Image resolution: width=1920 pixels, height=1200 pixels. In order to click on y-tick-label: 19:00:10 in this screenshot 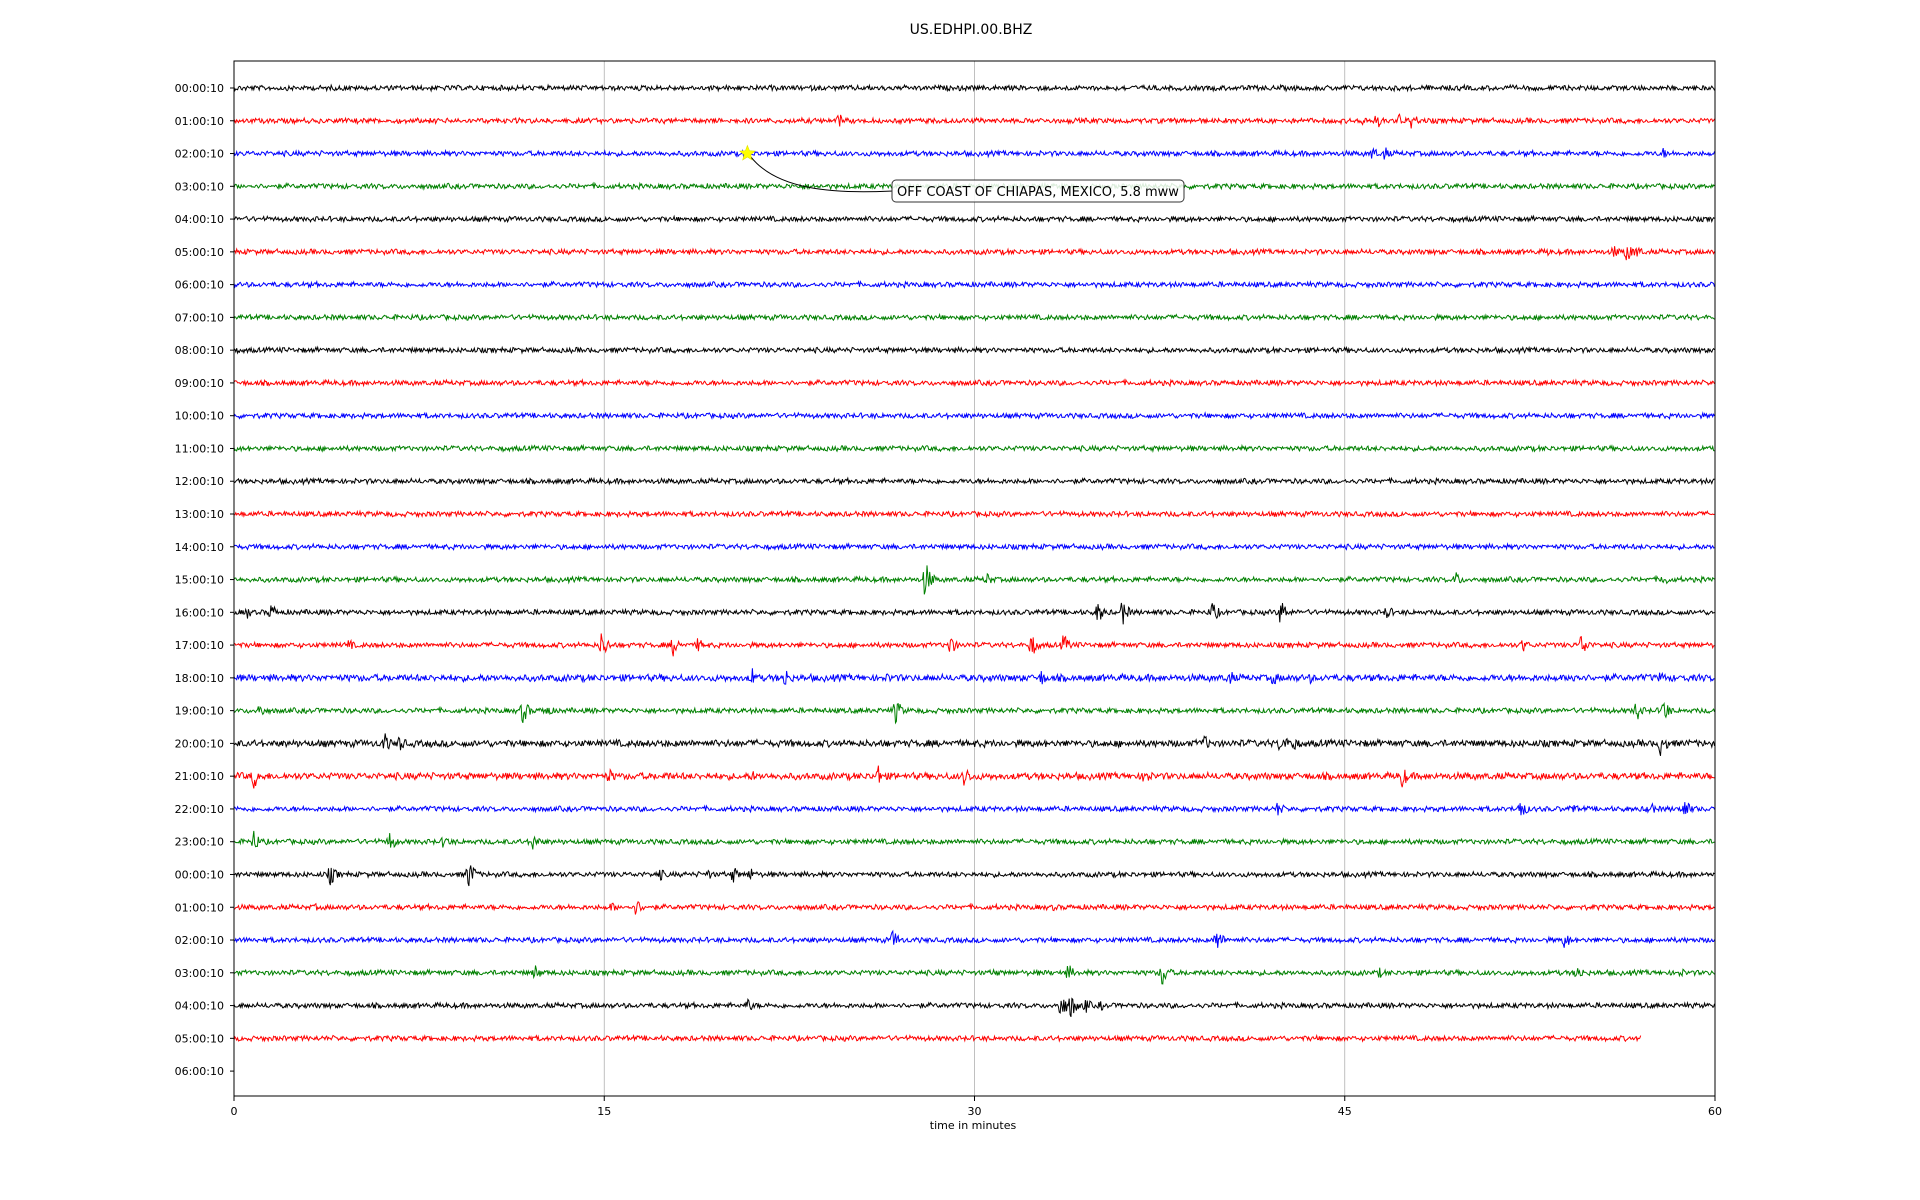, I will do `click(199, 711)`.